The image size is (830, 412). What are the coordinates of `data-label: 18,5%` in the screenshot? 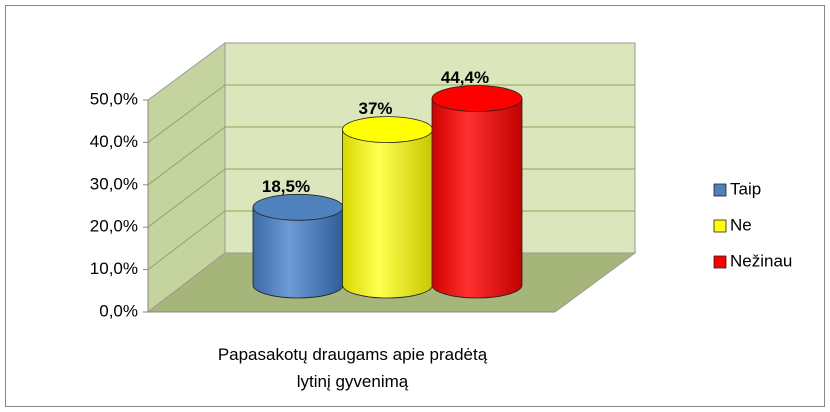 It's located at (286, 186).